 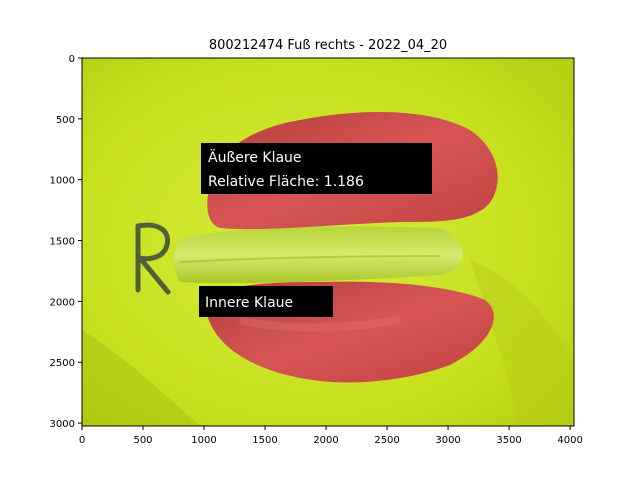 I want to click on x-tick-label: 2500, so click(x=386, y=440).